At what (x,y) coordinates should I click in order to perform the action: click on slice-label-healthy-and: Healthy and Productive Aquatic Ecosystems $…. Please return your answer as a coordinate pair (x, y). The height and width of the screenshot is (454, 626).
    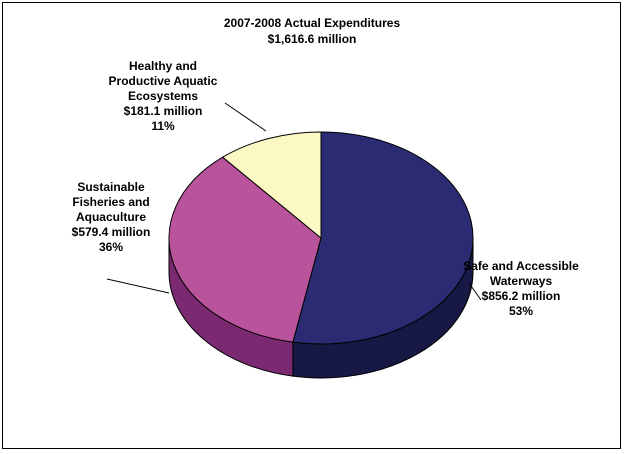
    Looking at the image, I should click on (163, 96).